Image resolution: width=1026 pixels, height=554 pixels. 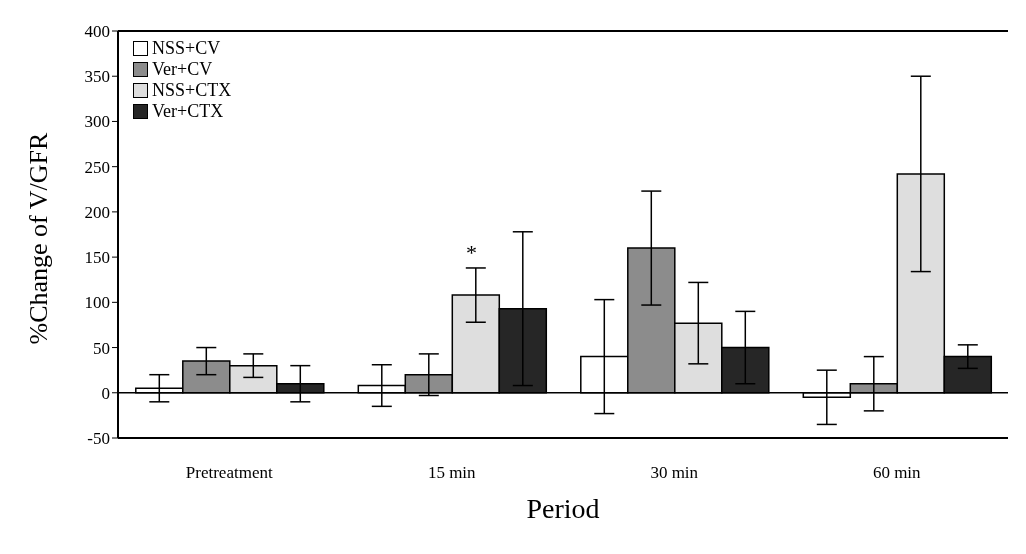 I want to click on y-tick-label: 50, so click(x=101, y=348).